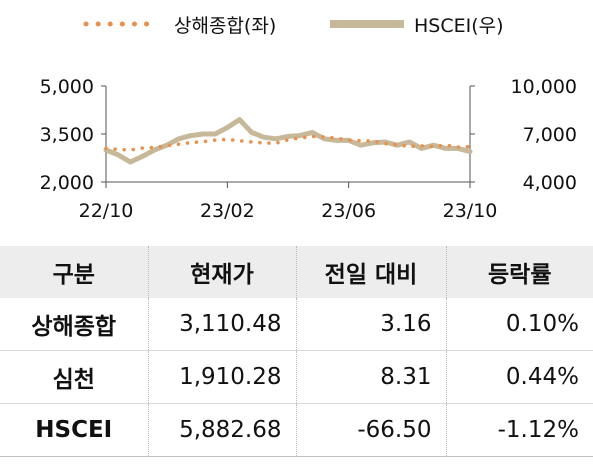 This screenshot has width=593, height=469. Describe the element at coordinates (370, 377) in the screenshot. I see `row-change: 8.31` at that location.